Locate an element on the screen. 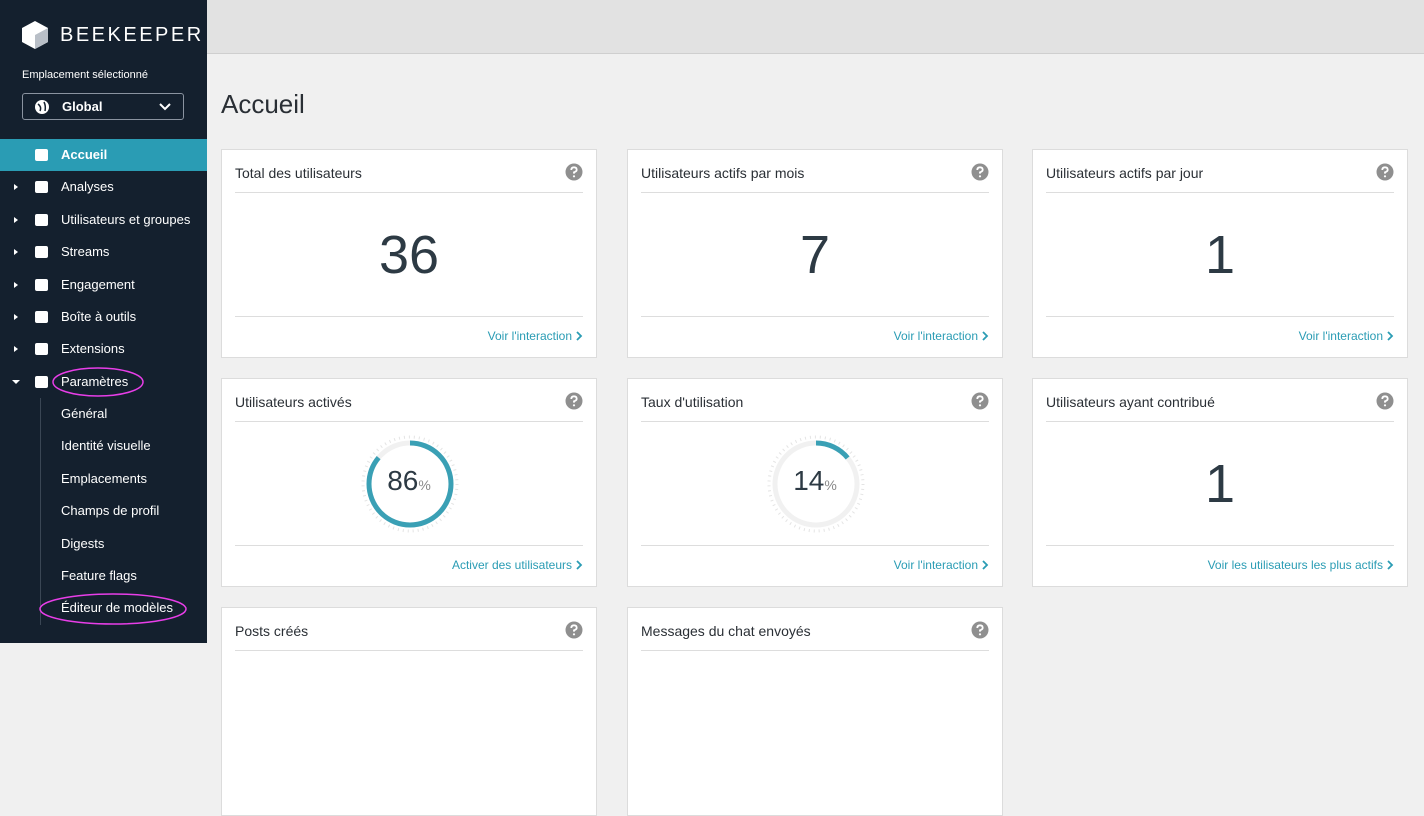  chevron-down is located at coordinates (165, 107).